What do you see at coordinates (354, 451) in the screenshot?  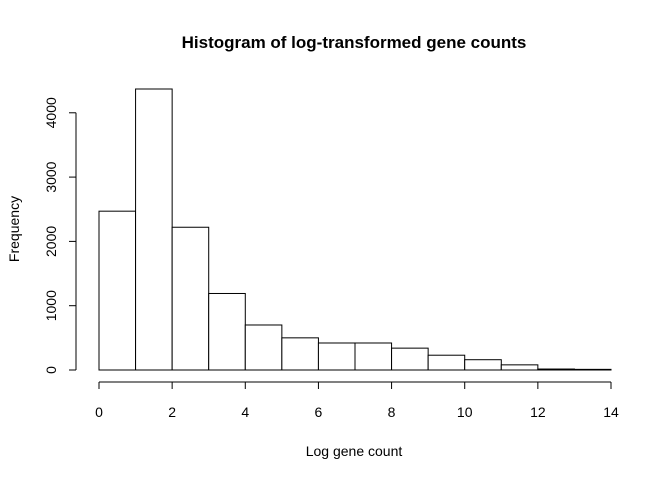 I see `x-axis-label: Log gene count` at bounding box center [354, 451].